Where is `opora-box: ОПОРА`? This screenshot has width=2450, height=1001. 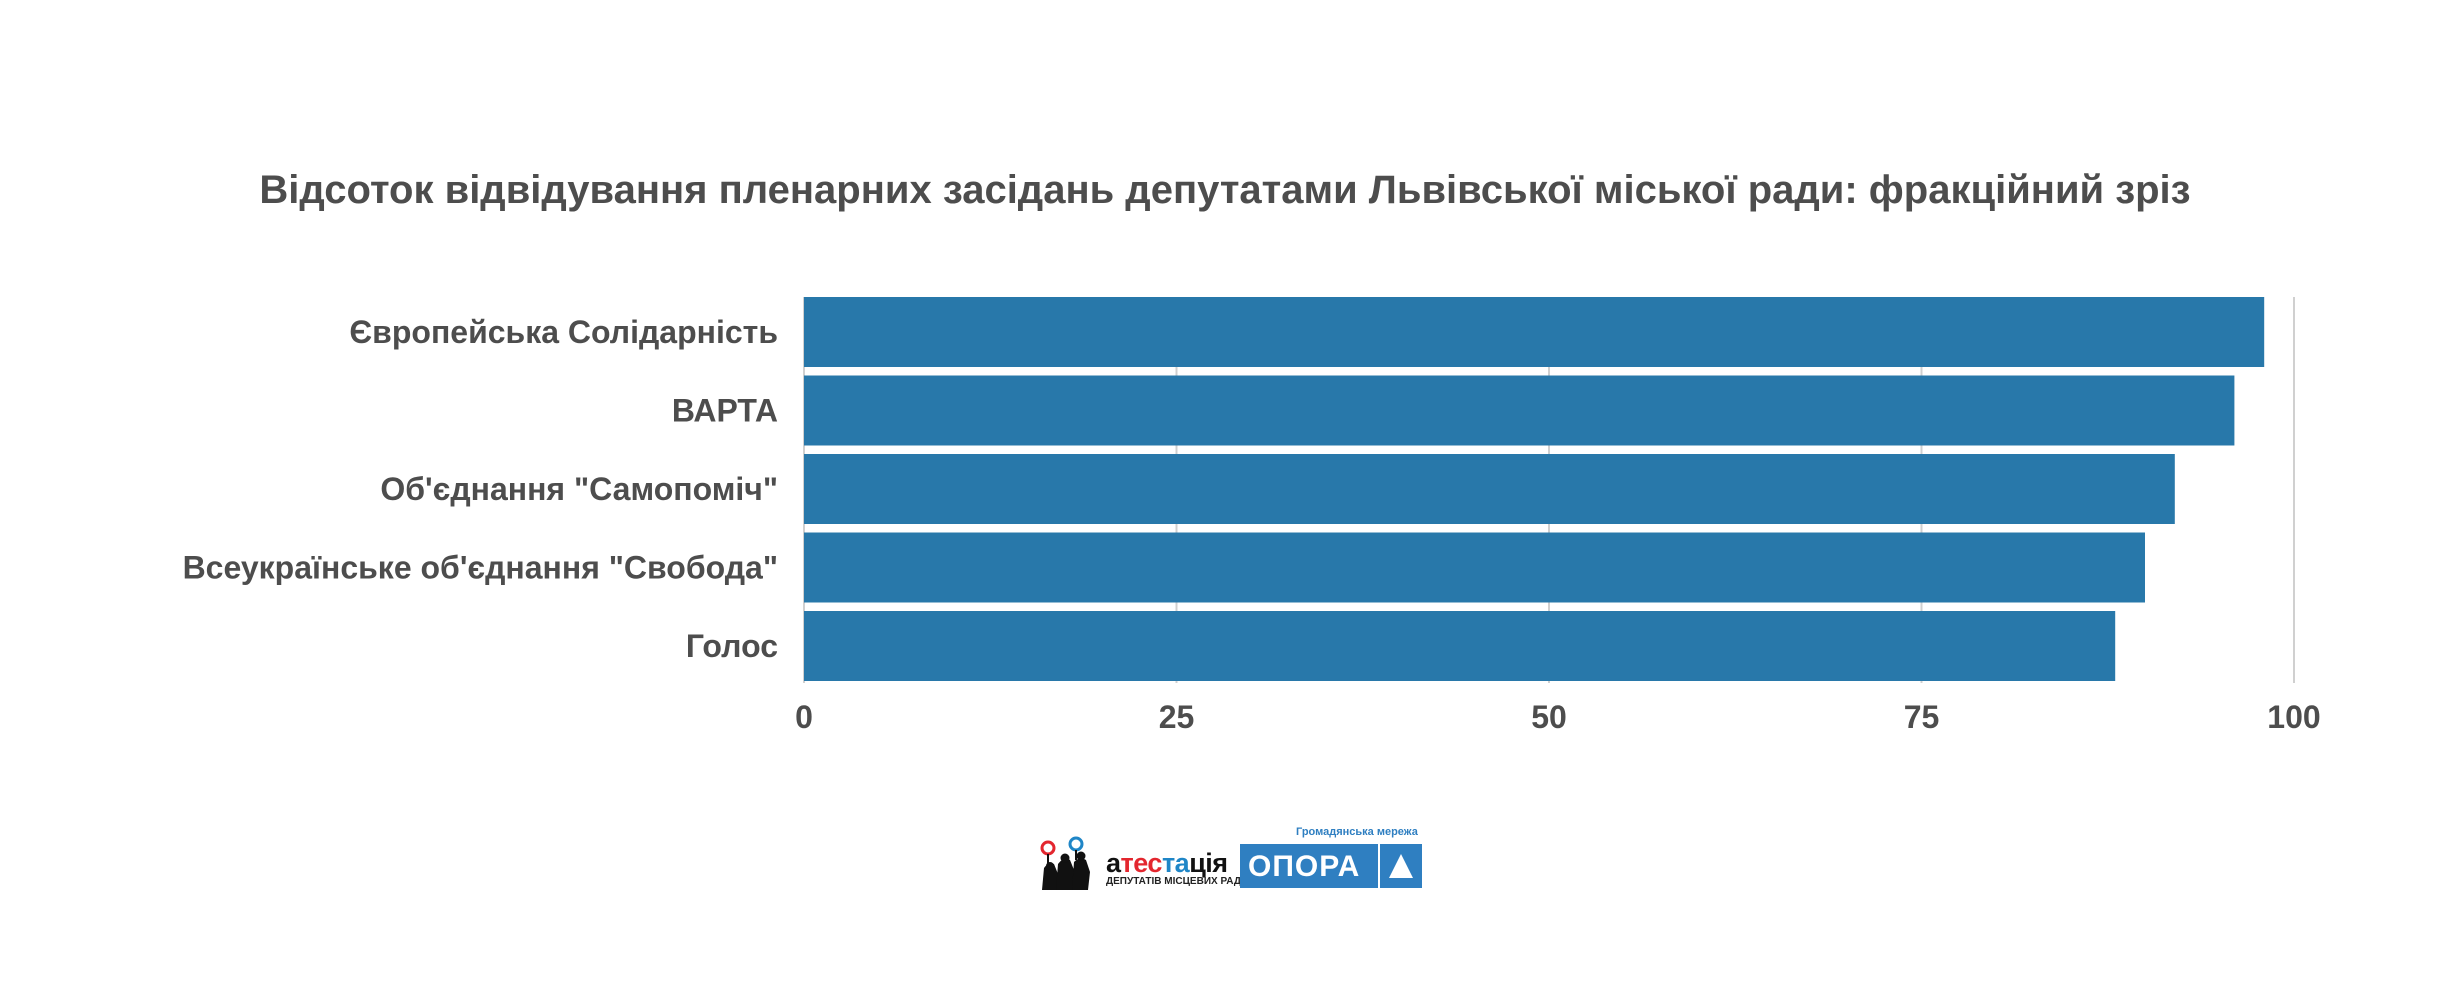 opora-box: ОПОРА is located at coordinates (1309, 866).